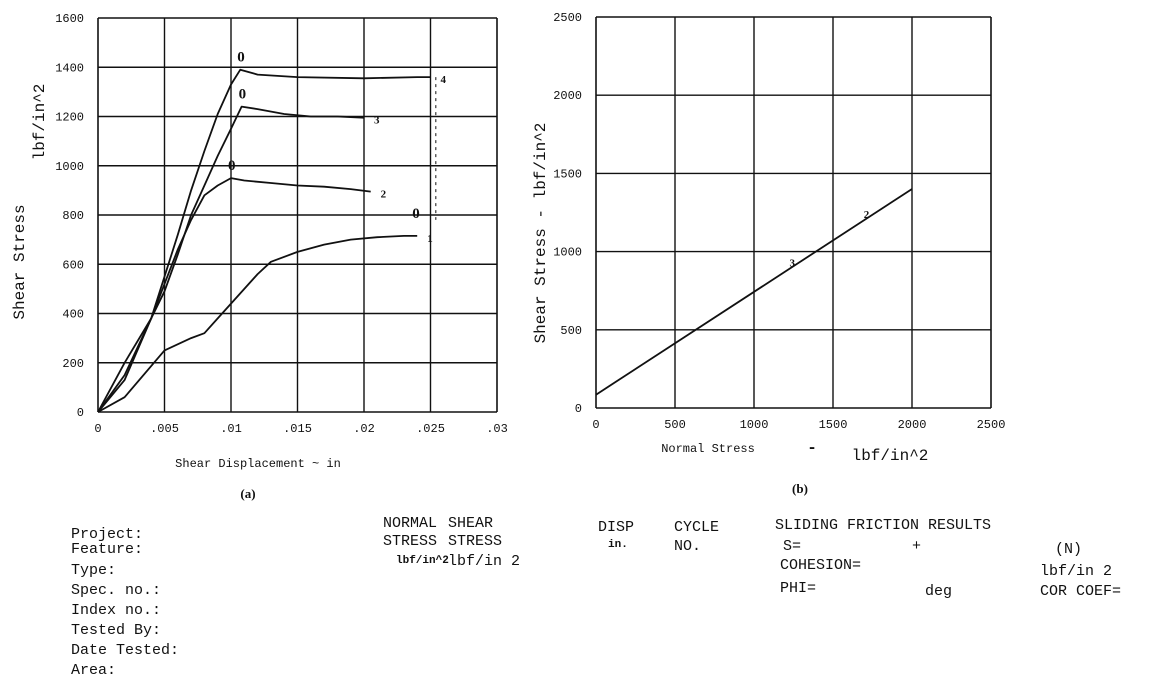  What do you see at coordinates (541, 233) in the screenshot?
I see `chart-b-y-axis-label: Shear Stress - lbf/in^2` at bounding box center [541, 233].